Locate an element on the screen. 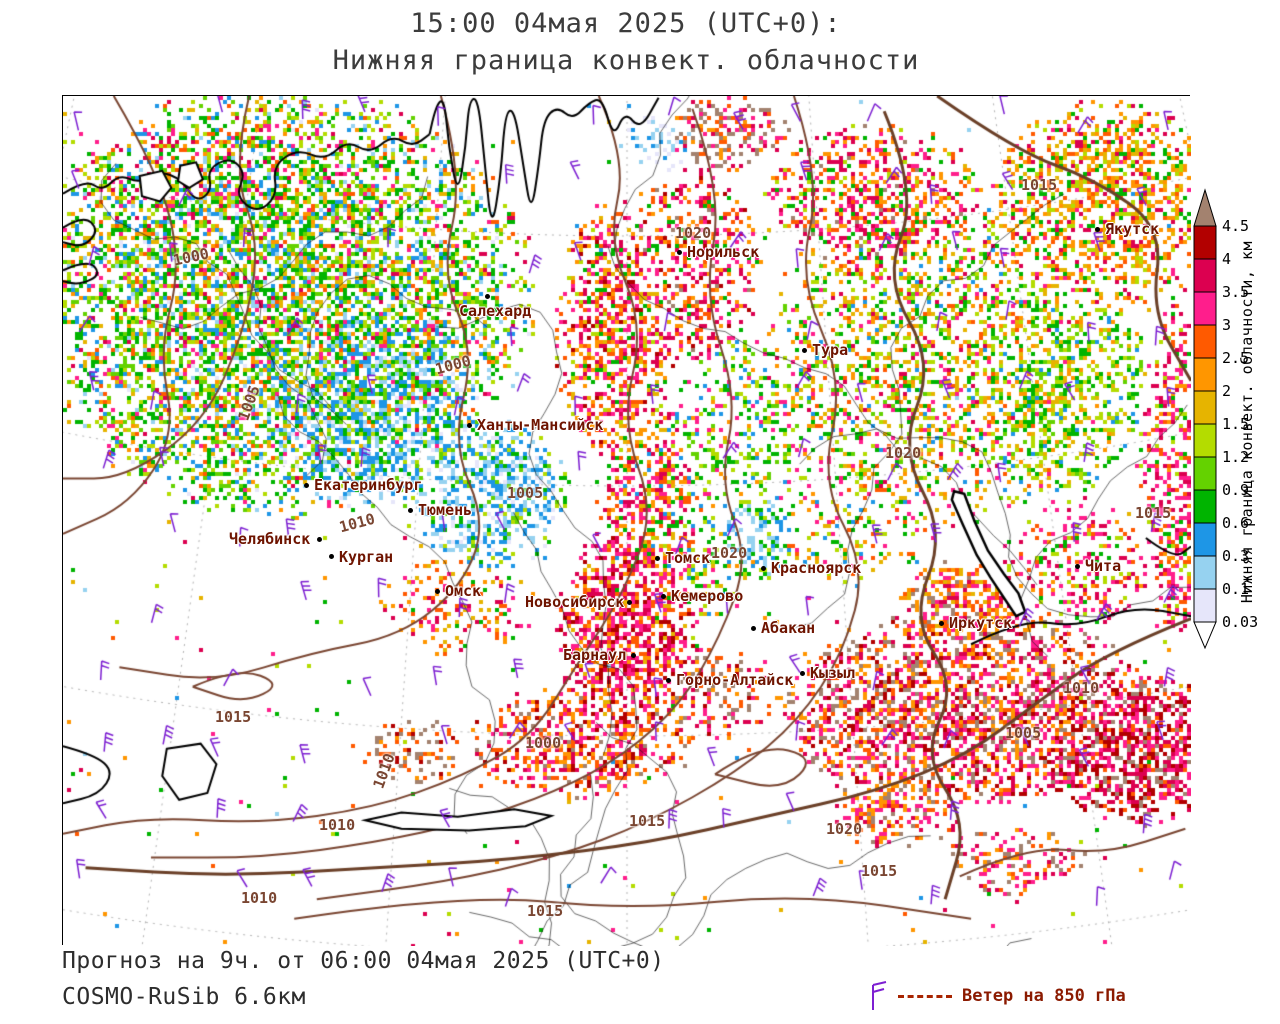  colorbar-segment-below-min is located at coordinates (1205, 635).